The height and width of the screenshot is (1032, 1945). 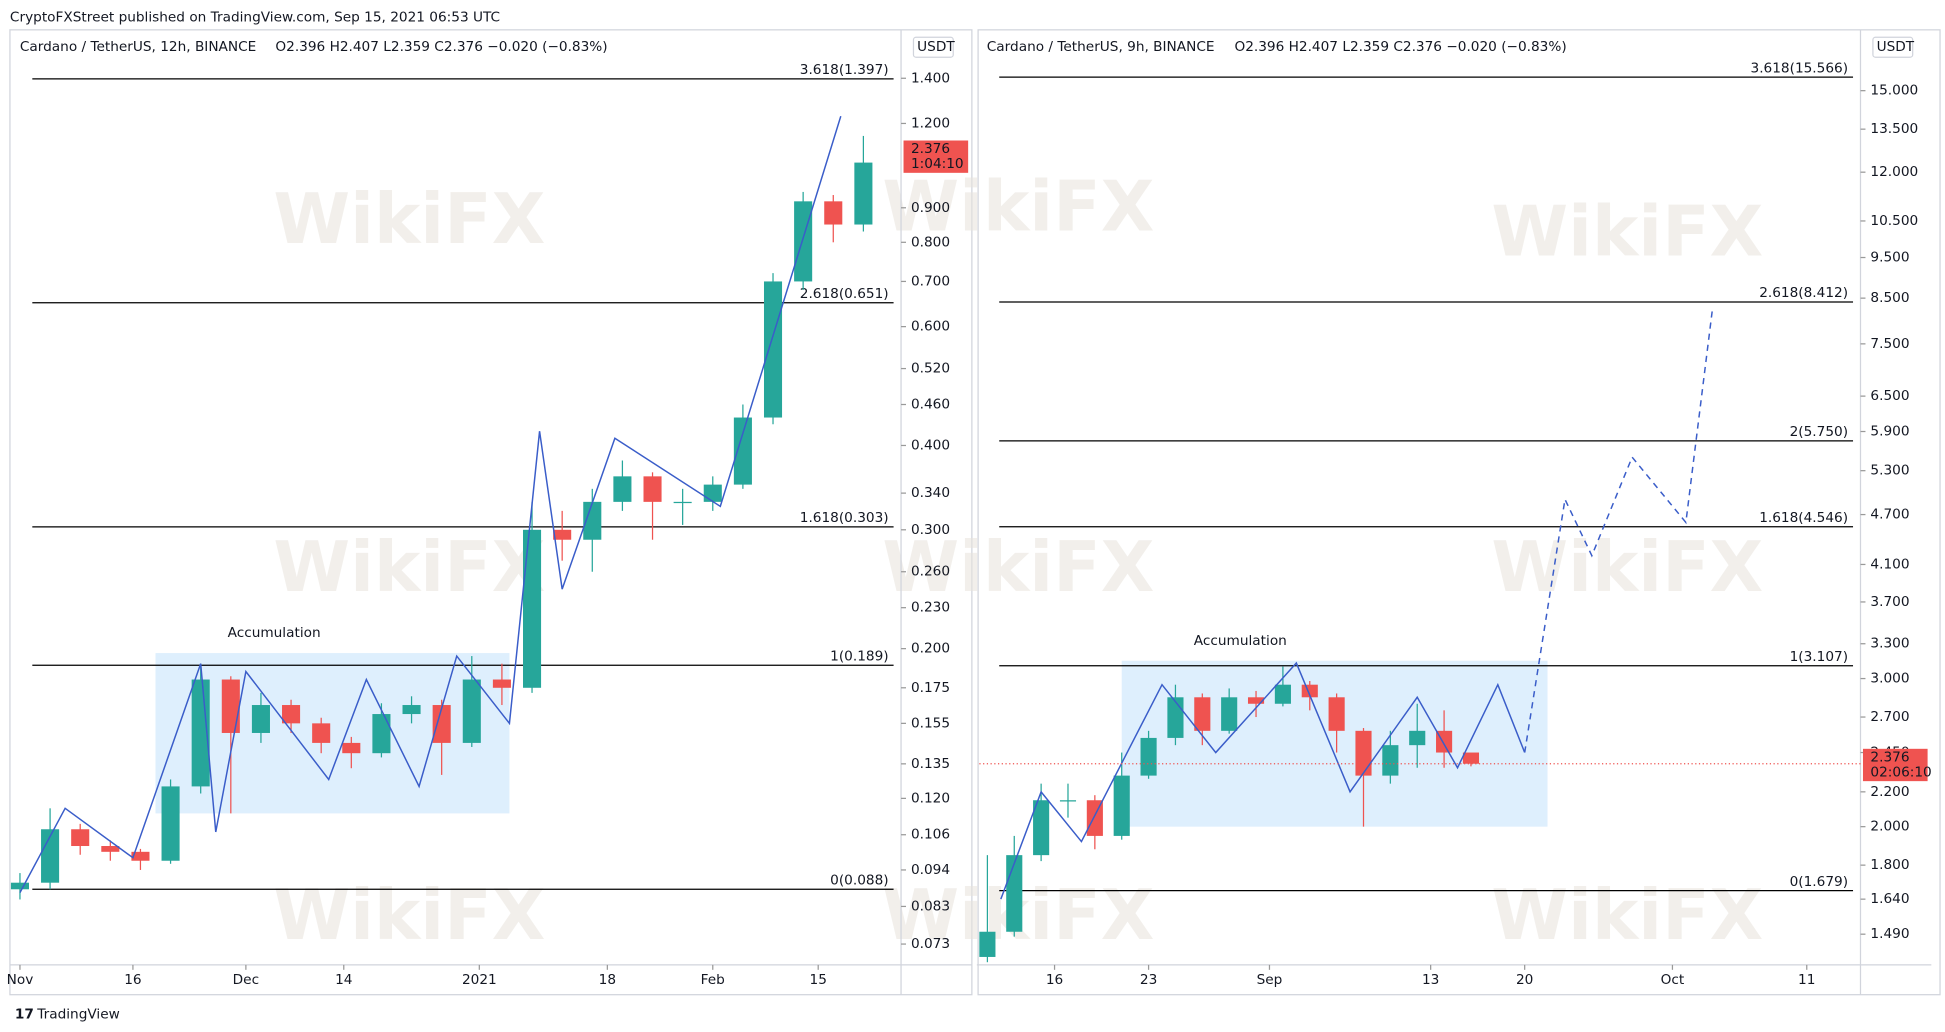 What do you see at coordinates (930, 944) in the screenshot?
I see `y-tick-label: 0.073` at bounding box center [930, 944].